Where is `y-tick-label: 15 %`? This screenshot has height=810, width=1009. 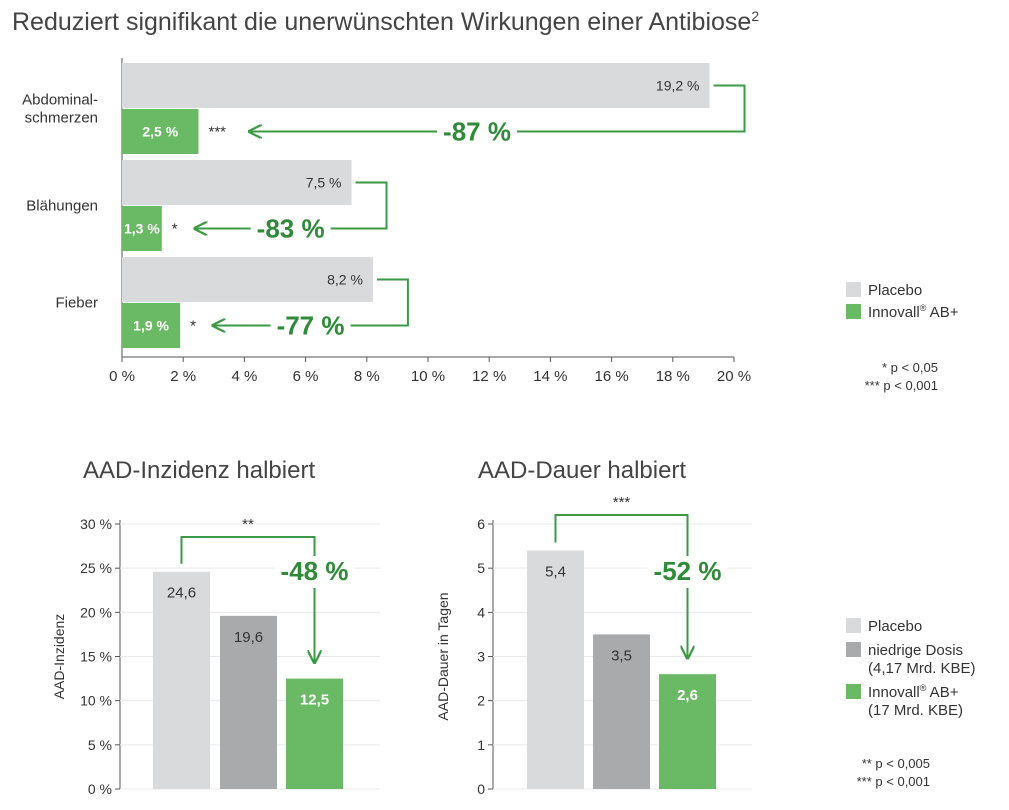
y-tick-label: 15 % is located at coordinates (96, 657).